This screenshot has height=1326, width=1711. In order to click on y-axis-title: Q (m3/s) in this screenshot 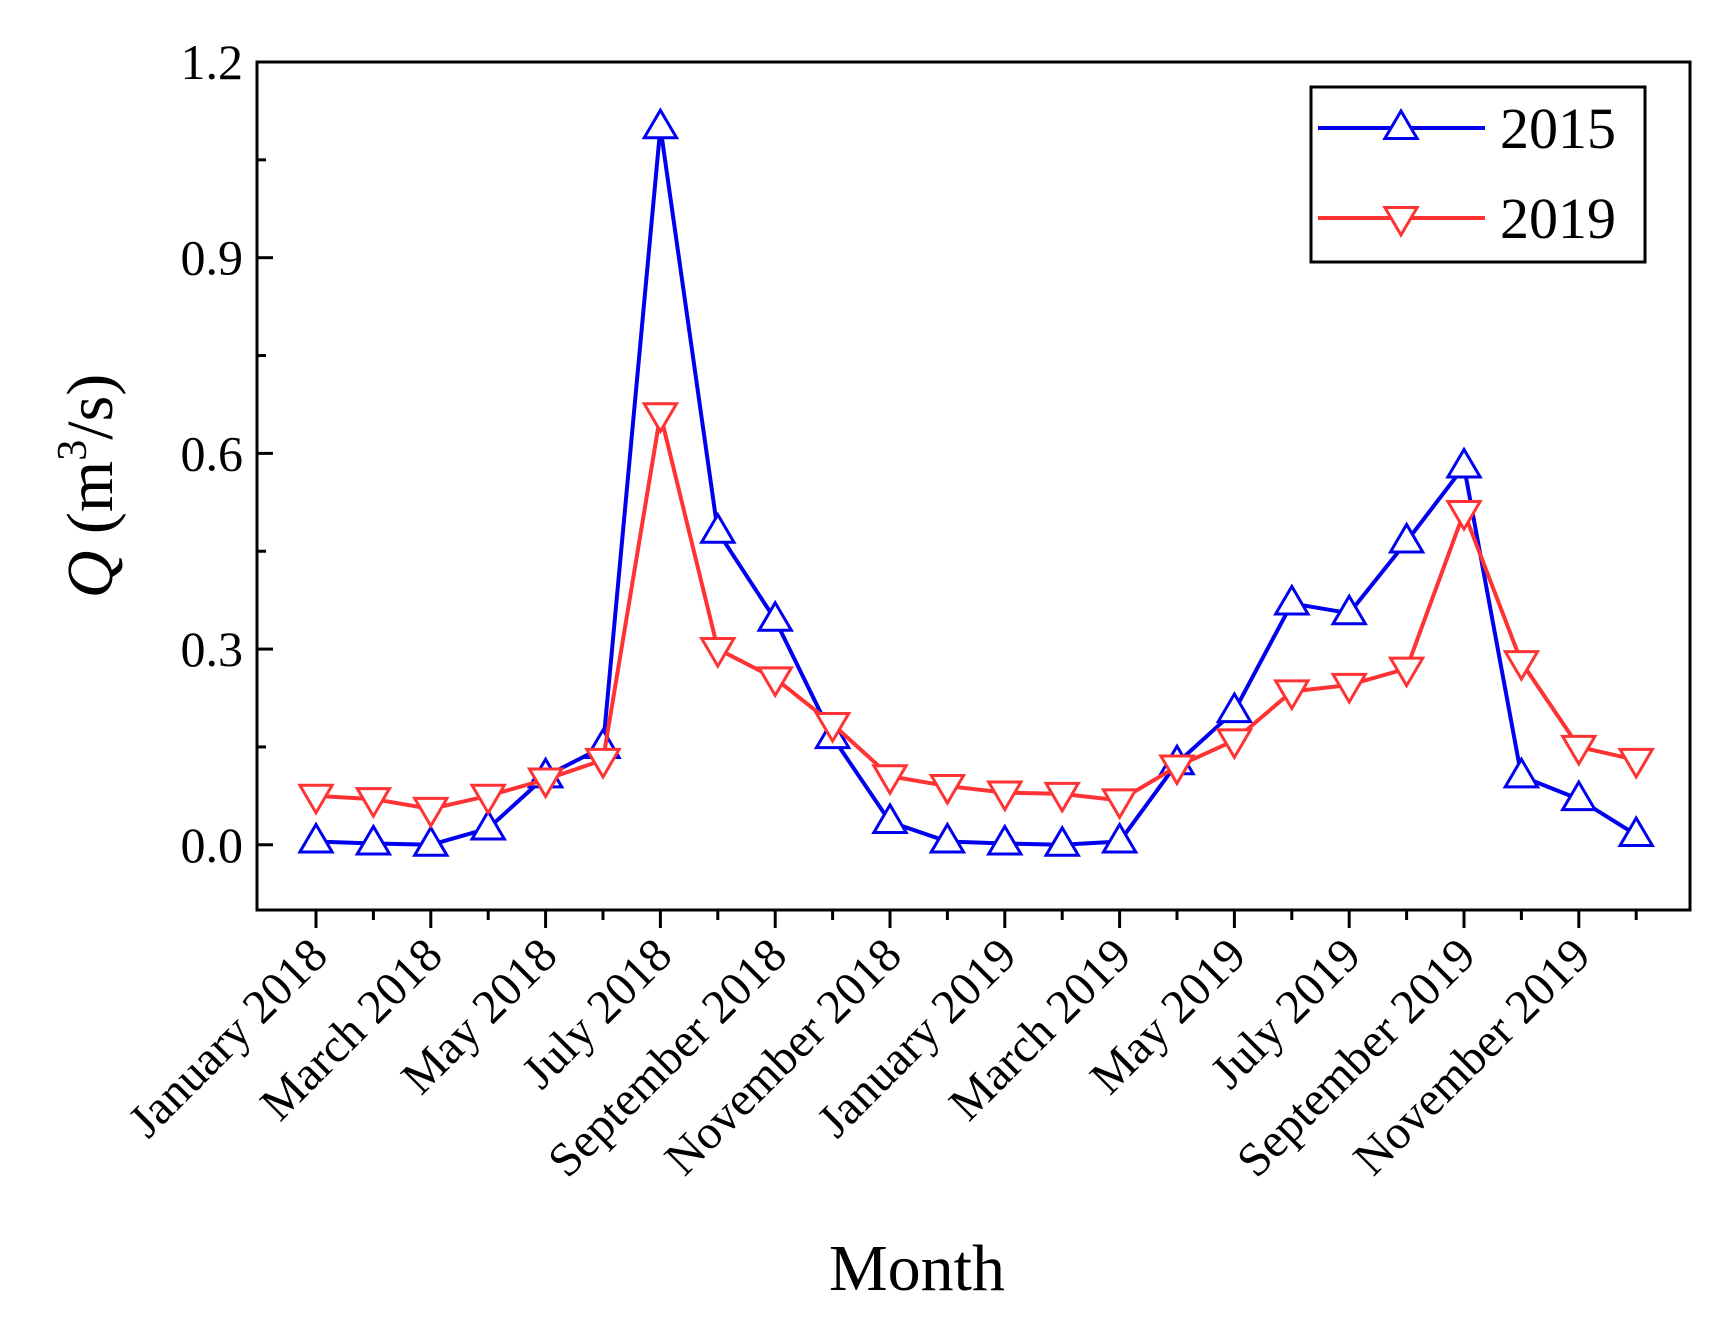, I will do `click(88, 486)`.